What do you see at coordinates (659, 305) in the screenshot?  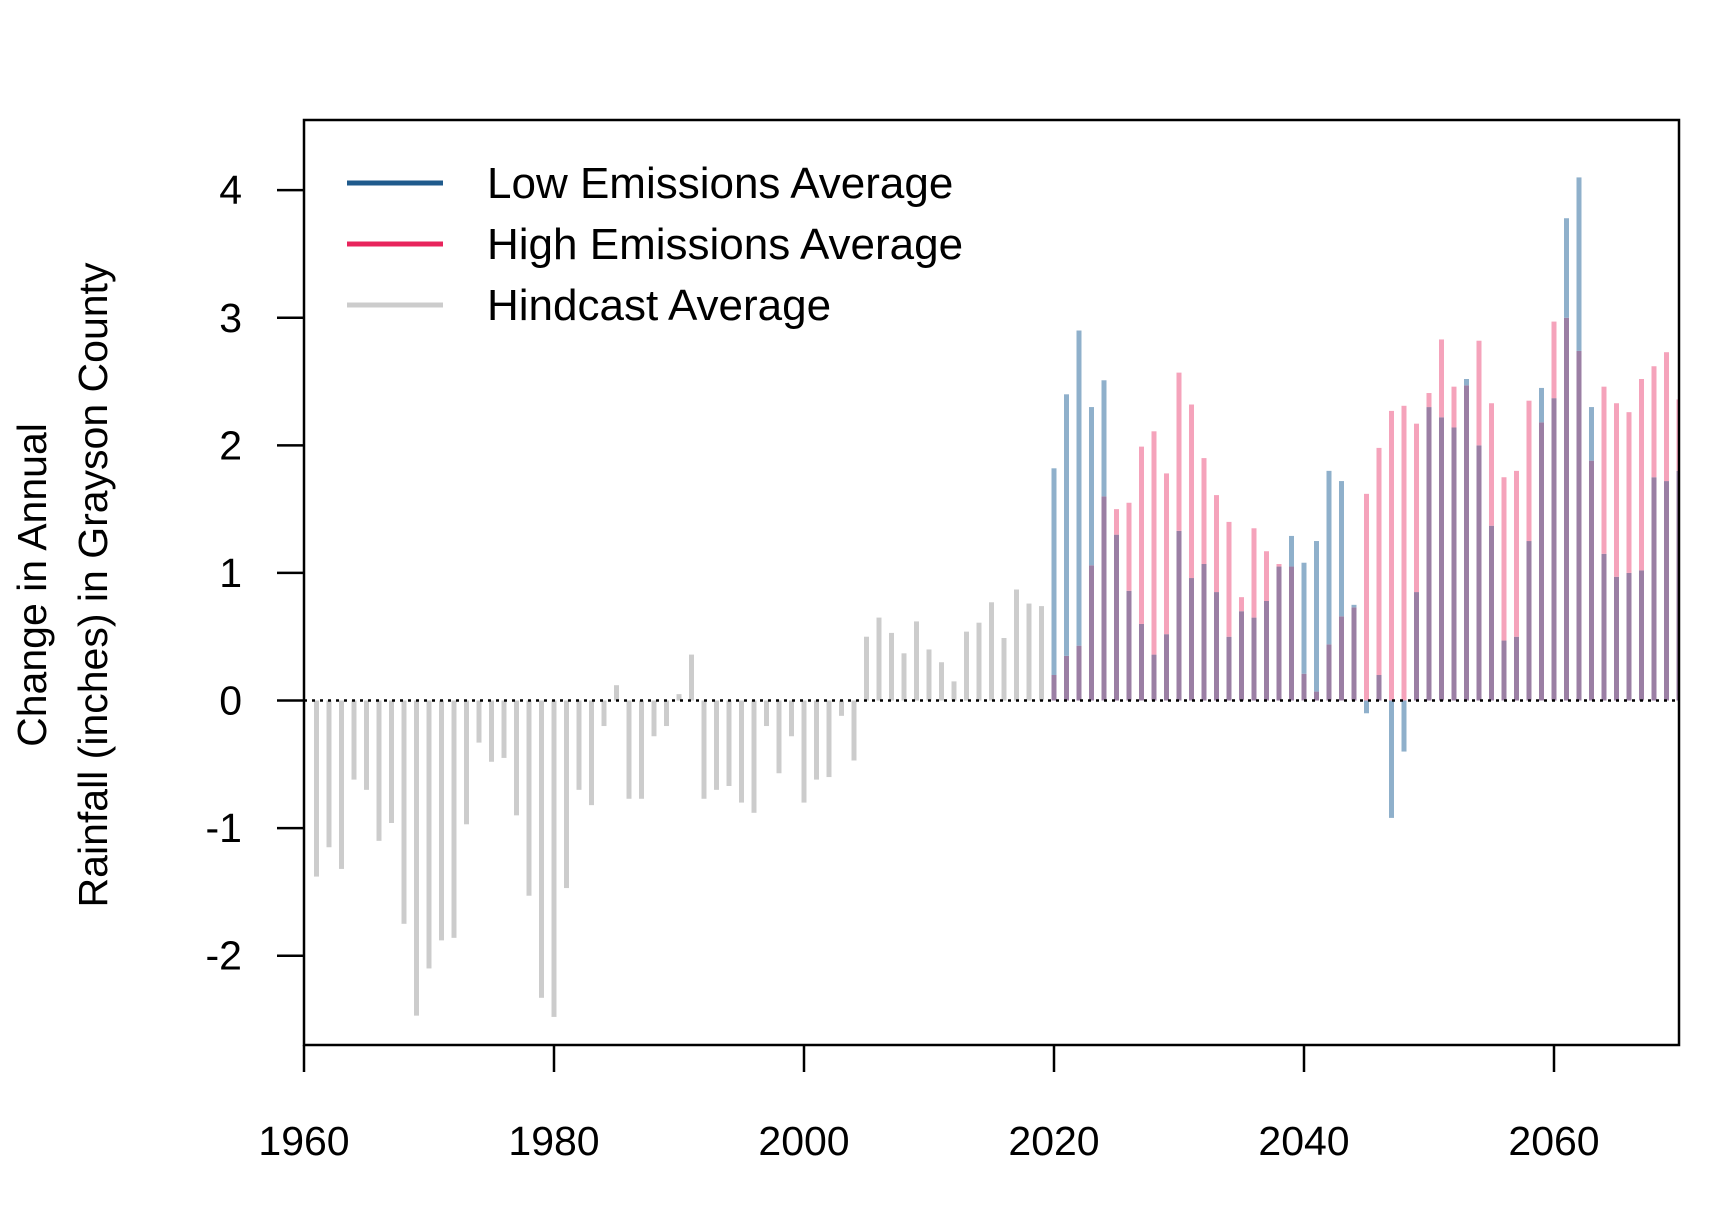 I see `hindcast-legend-label: Hindcast Average` at bounding box center [659, 305].